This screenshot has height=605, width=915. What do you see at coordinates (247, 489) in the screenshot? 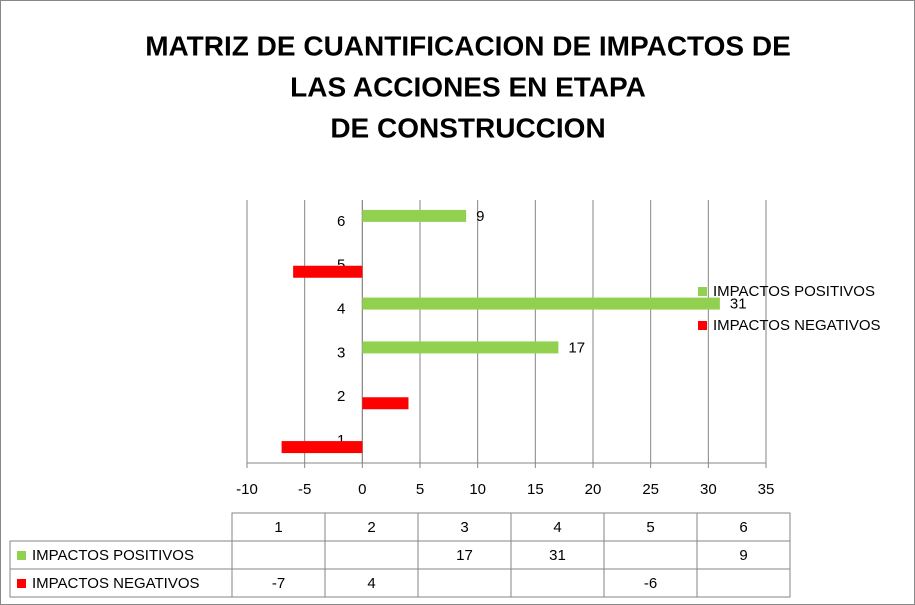
I see `x-tick-label: -10` at bounding box center [247, 489].